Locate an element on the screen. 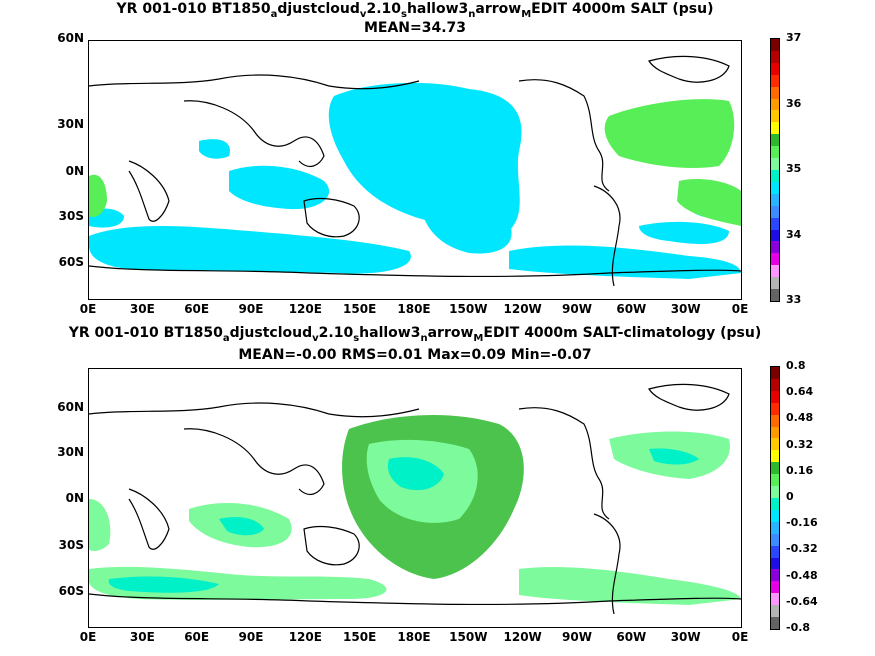 This screenshot has height=656, width=875. colorbar2-tick-6: -0.16 is located at coordinates (802, 523).